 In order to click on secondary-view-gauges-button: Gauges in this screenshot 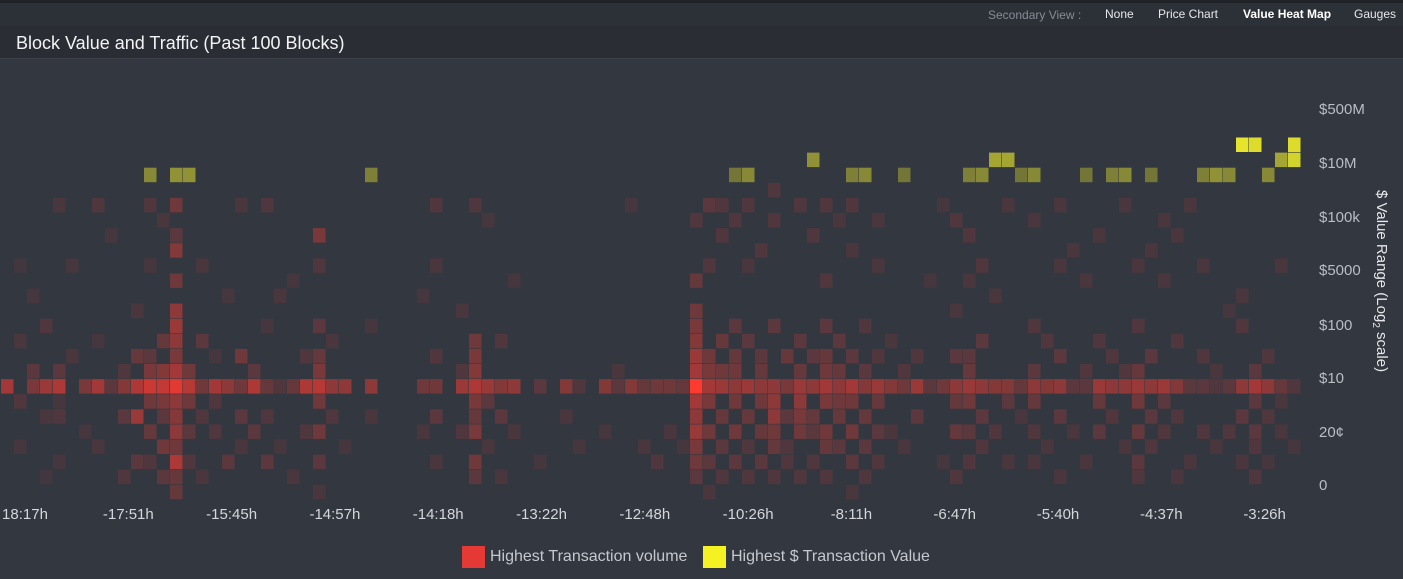, I will do `click(1375, 14)`.